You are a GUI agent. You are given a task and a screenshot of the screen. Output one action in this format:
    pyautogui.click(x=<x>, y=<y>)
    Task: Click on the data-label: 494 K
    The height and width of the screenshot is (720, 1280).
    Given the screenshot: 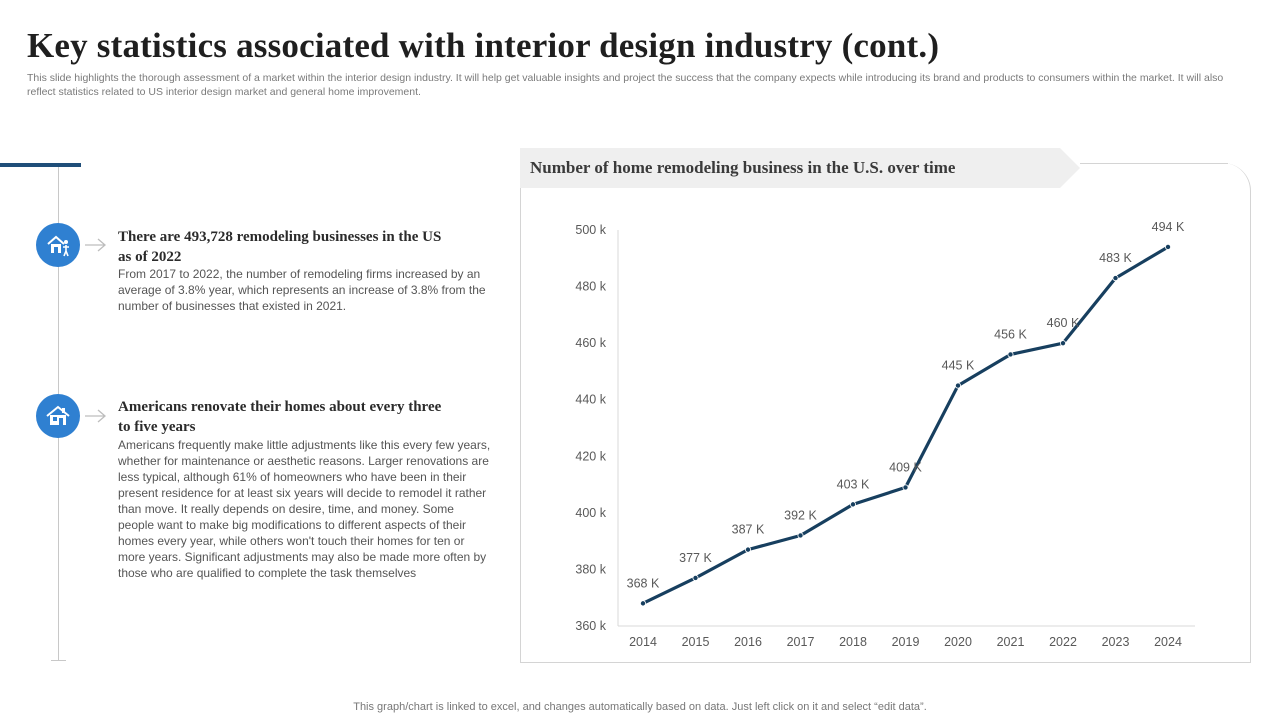 What is the action you would take?
    pyautogui.click(x=1168, y=227)
    